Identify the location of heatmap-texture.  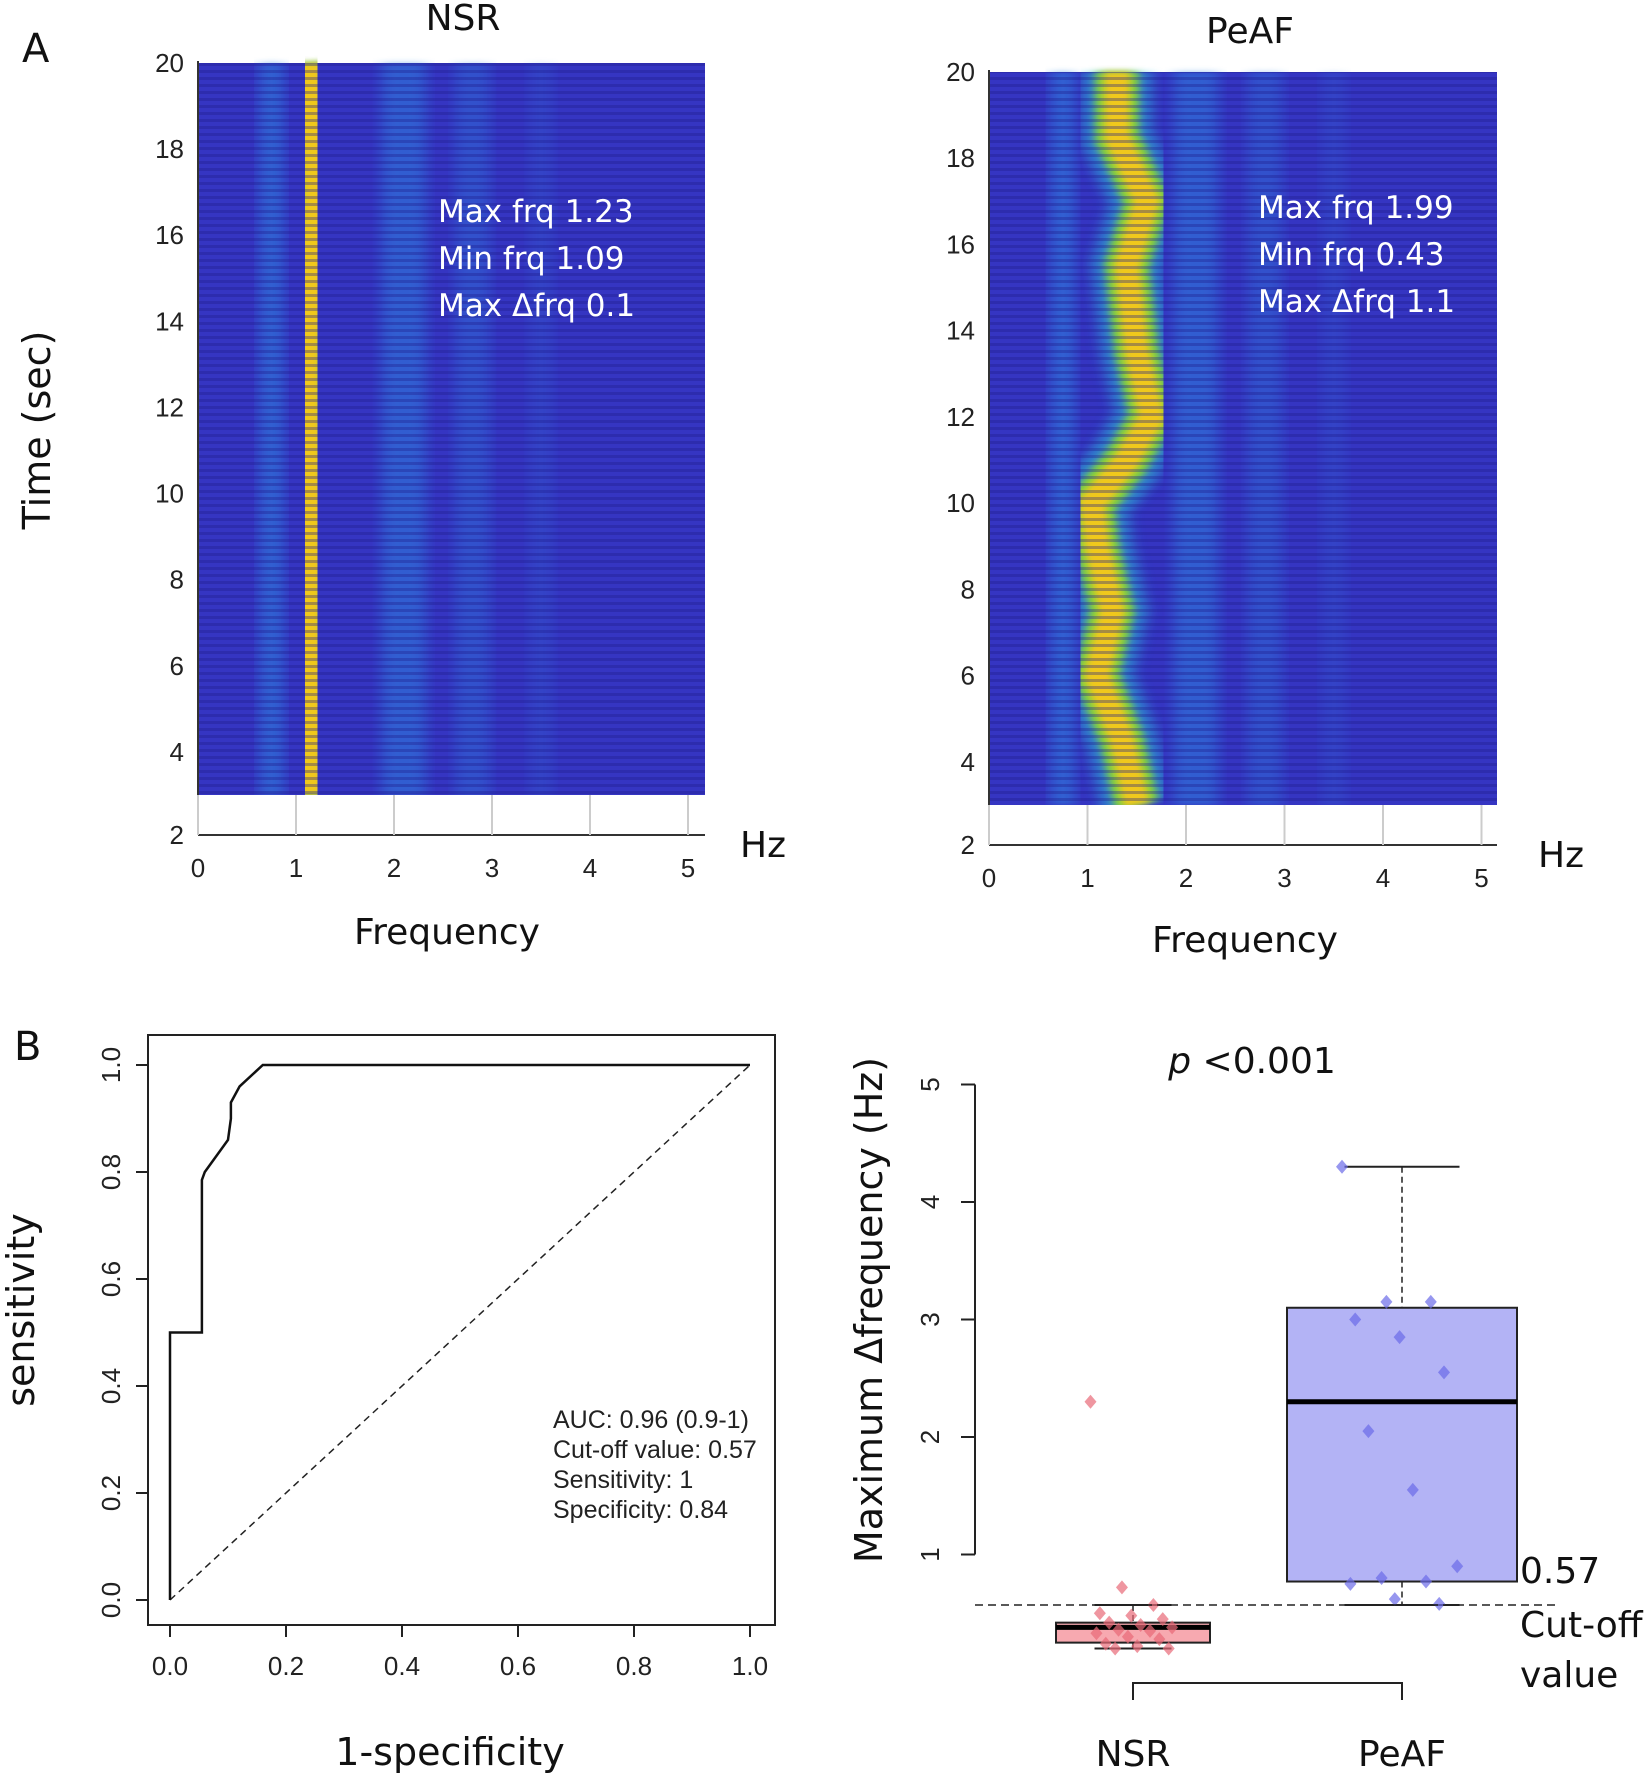
(1243, 438).